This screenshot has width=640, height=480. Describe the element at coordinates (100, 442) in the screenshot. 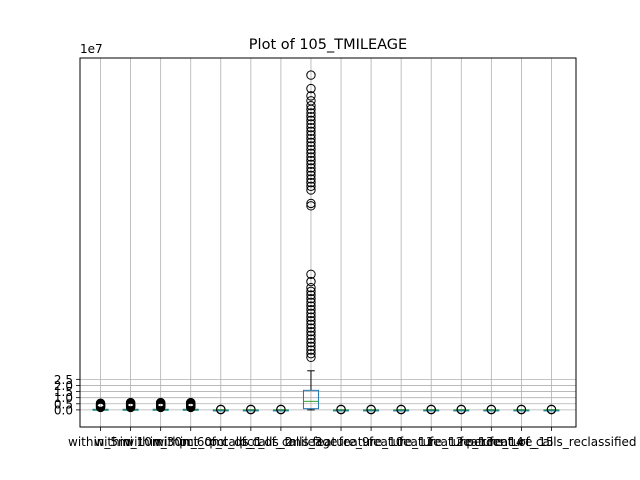

I see `x-tick-label: within_5mi` at that location.